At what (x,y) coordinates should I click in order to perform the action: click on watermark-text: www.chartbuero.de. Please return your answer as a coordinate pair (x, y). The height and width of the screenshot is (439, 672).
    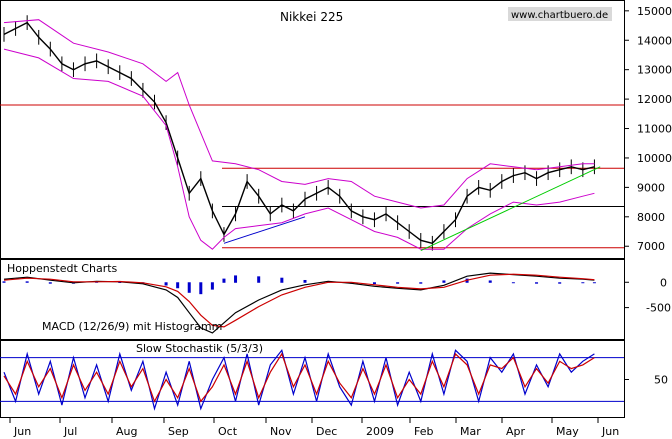
    Looking at the image, I should click on (559, 15).